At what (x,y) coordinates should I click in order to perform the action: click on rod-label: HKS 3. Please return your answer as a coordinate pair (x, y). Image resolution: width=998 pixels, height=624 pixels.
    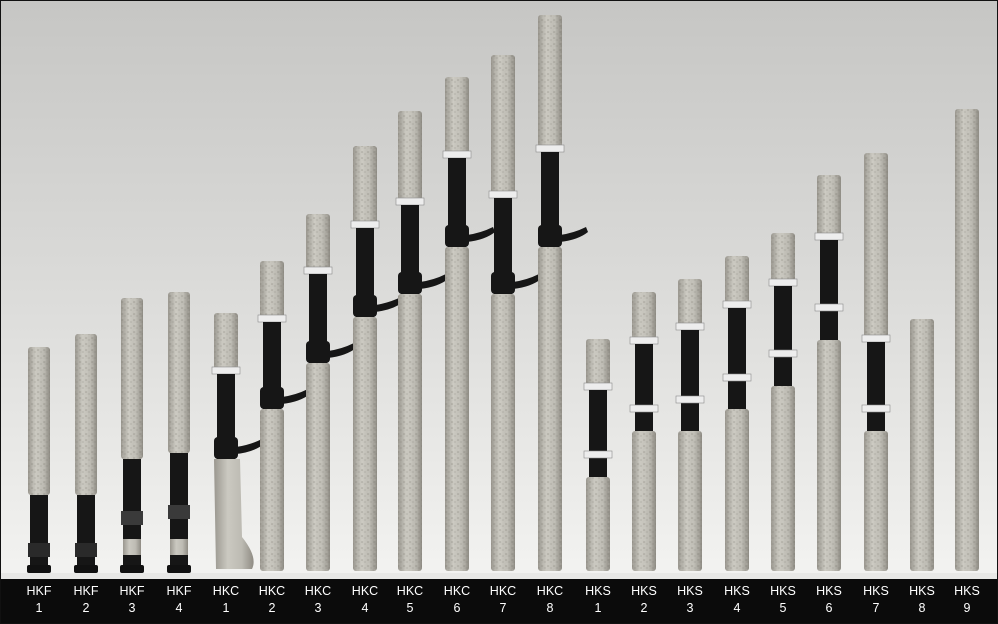
    Looking at the image, I should click on (690, 601).